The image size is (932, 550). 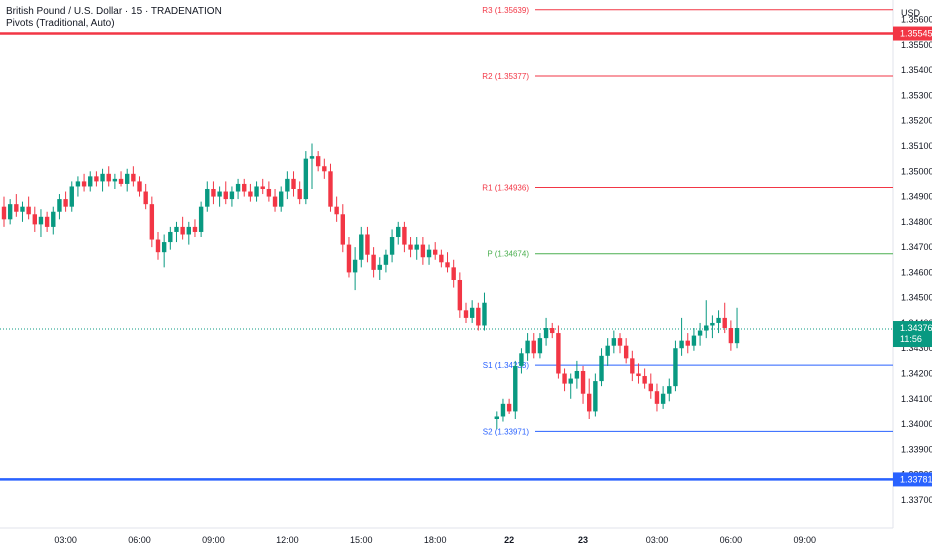 I want to click on x-tick-label: 23, so click(x=583, y=540).